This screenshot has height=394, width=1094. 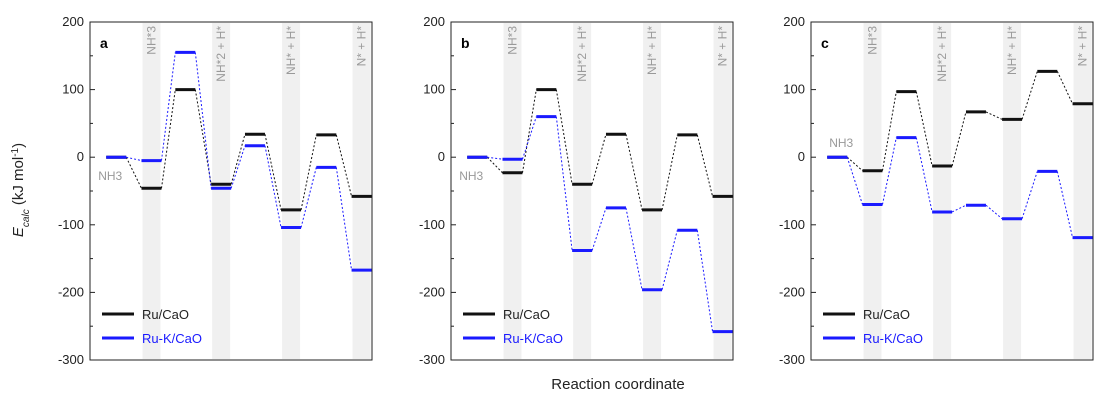 What do you see at coordinates (825, 43) in the screenshot?
I see `panel-letter: c` at bounding box center [825, 43].